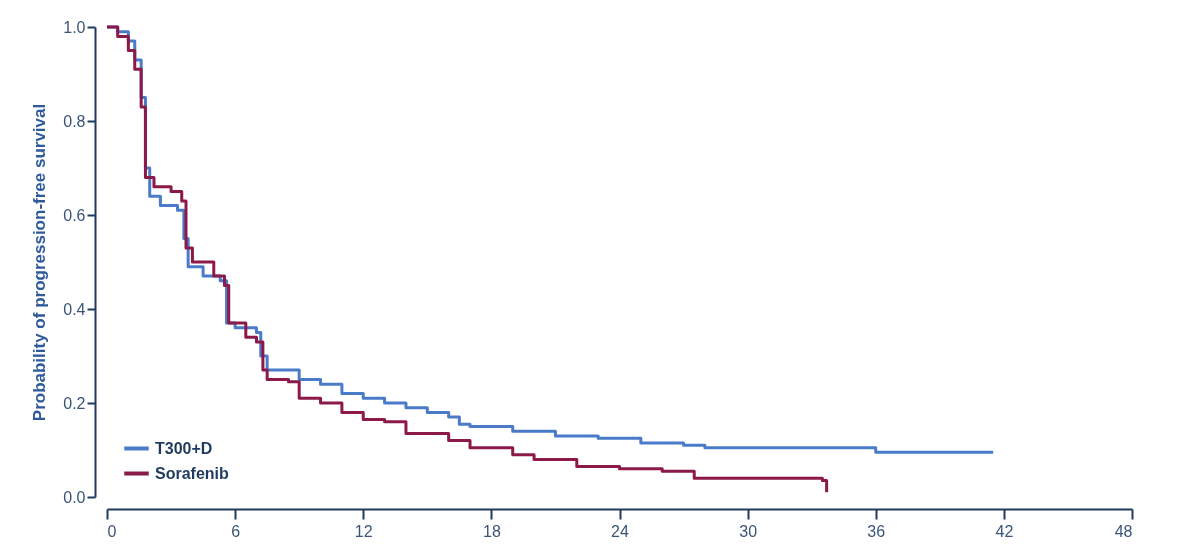 The image size is (1179, 555). Describe the element at coordinates (74, 27) in the screenshot. I see `y-tick-label: 1.0` at that location.